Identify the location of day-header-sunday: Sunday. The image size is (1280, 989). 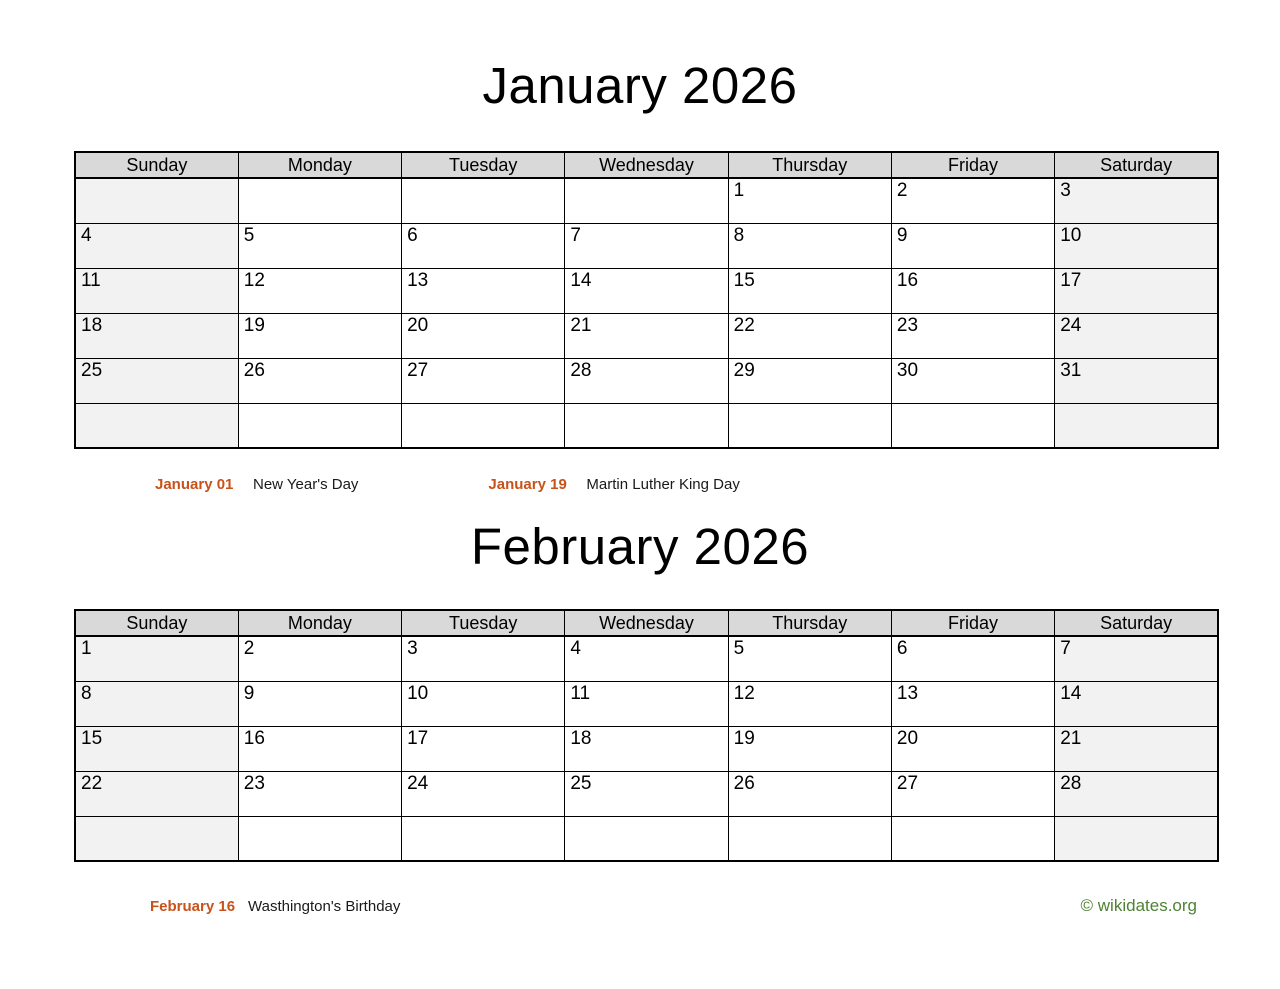
(156, 623).